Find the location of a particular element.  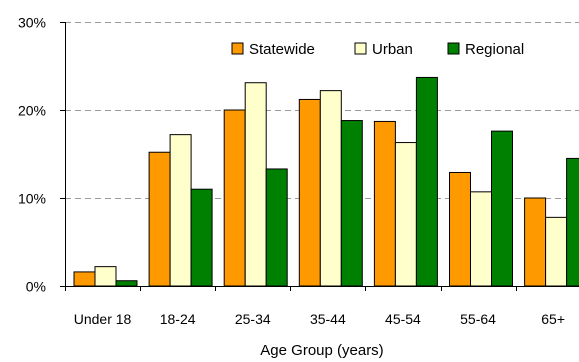

x-tick-label: 55-64 is located at coordinates (478, 319).